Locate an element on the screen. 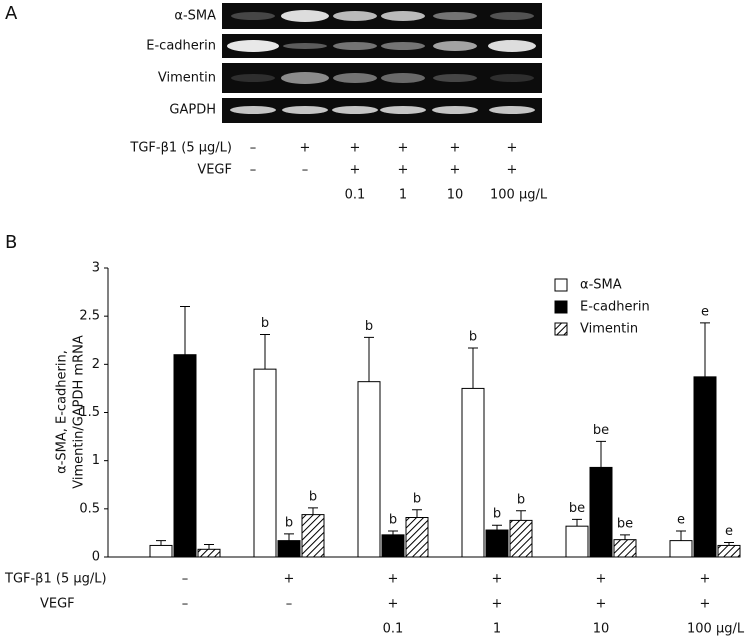 This screenshot has width=750, height=640. y-tick-label: 1 is located at coordinates (96, 460).